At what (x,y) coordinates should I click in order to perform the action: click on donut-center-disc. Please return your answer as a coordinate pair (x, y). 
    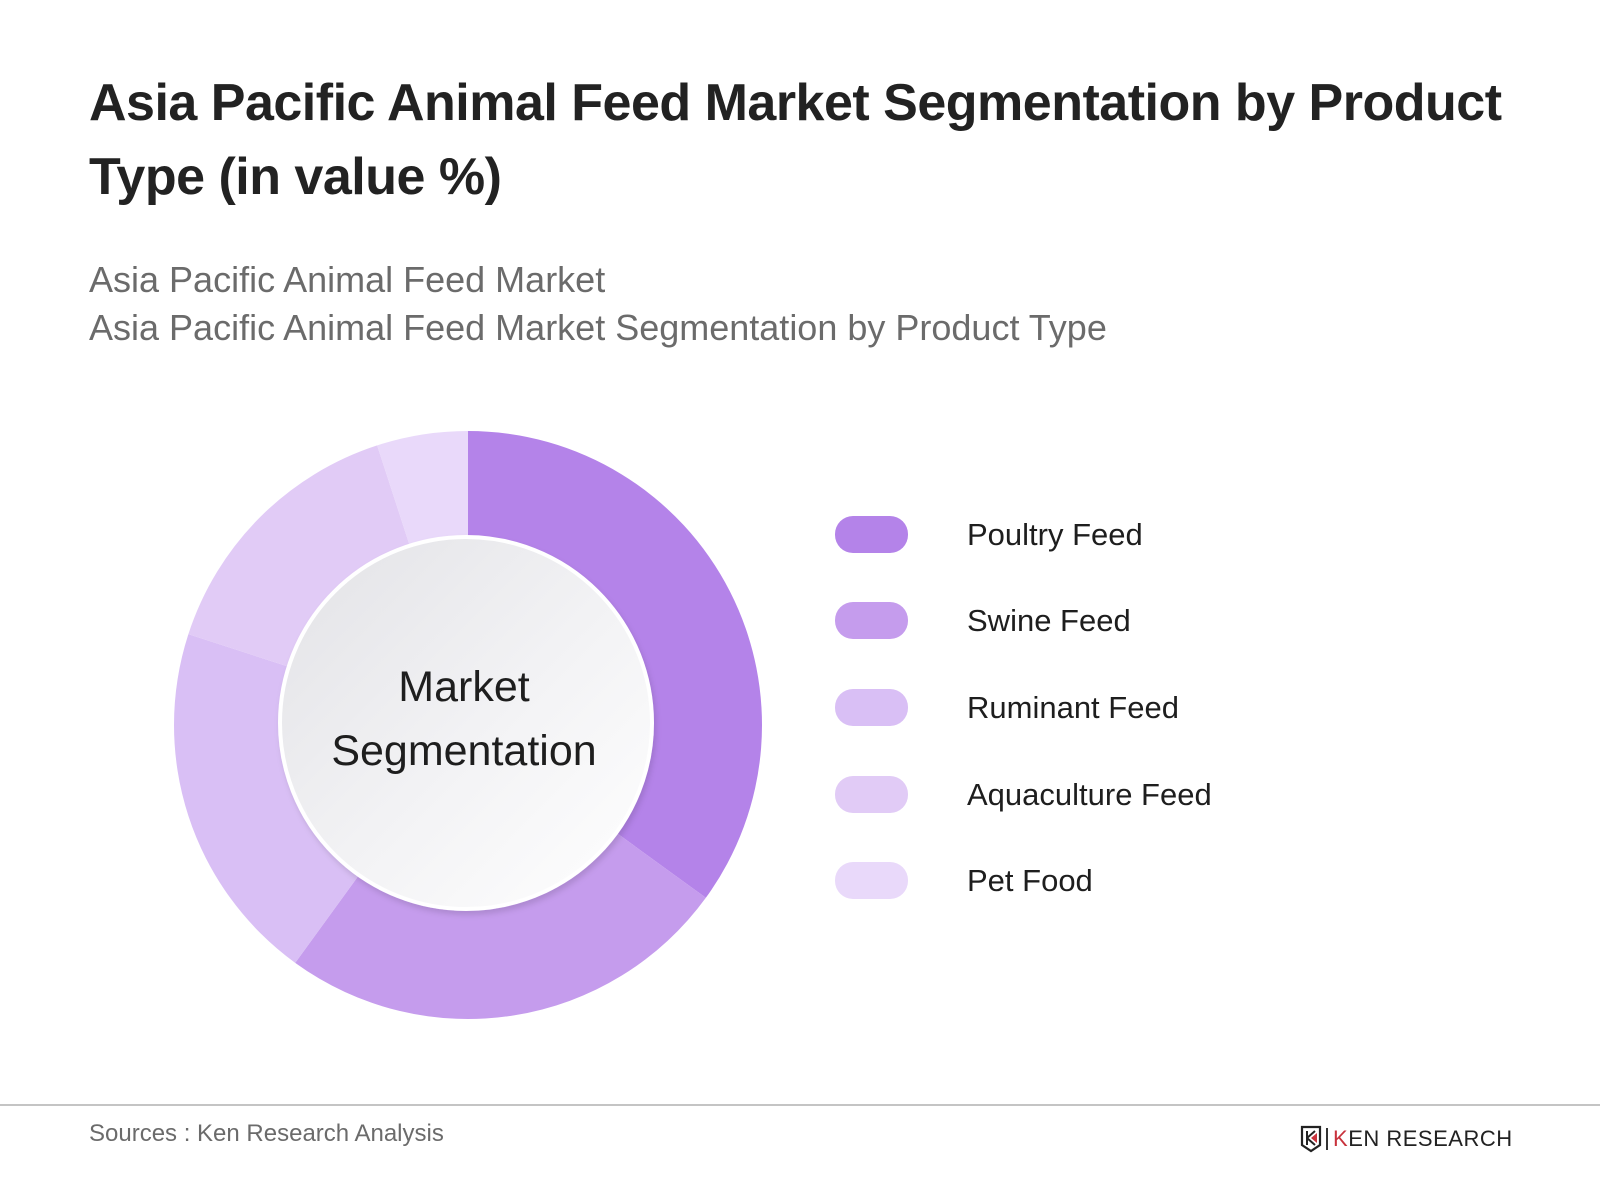
    Looking at the image, I should click on (466, 723).